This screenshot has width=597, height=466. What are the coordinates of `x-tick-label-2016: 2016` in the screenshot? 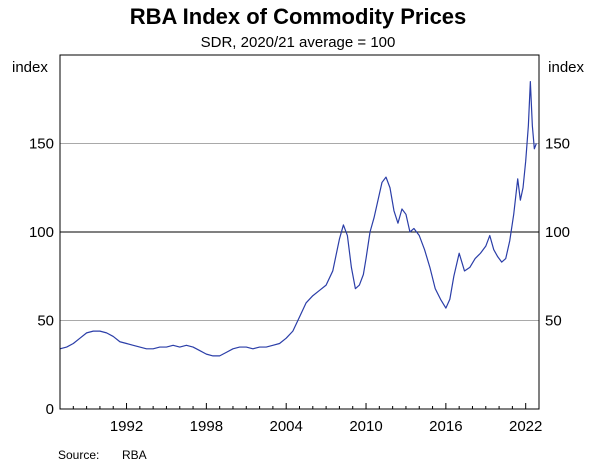 It's located at (445, 426).